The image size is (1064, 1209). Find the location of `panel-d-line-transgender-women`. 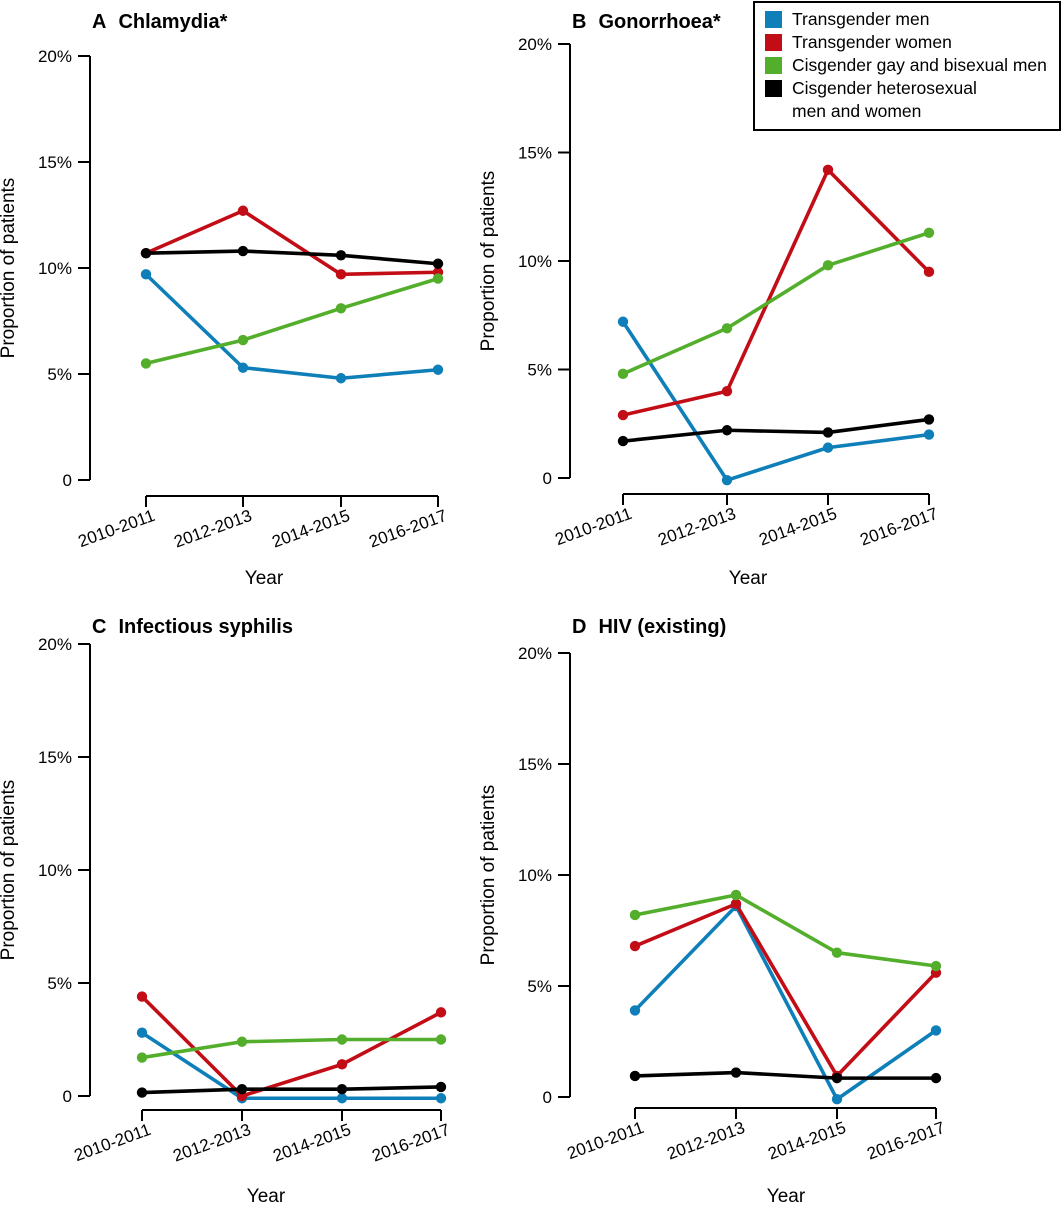

panel-d-line-transgender-women is located at coordinates (785, 990).